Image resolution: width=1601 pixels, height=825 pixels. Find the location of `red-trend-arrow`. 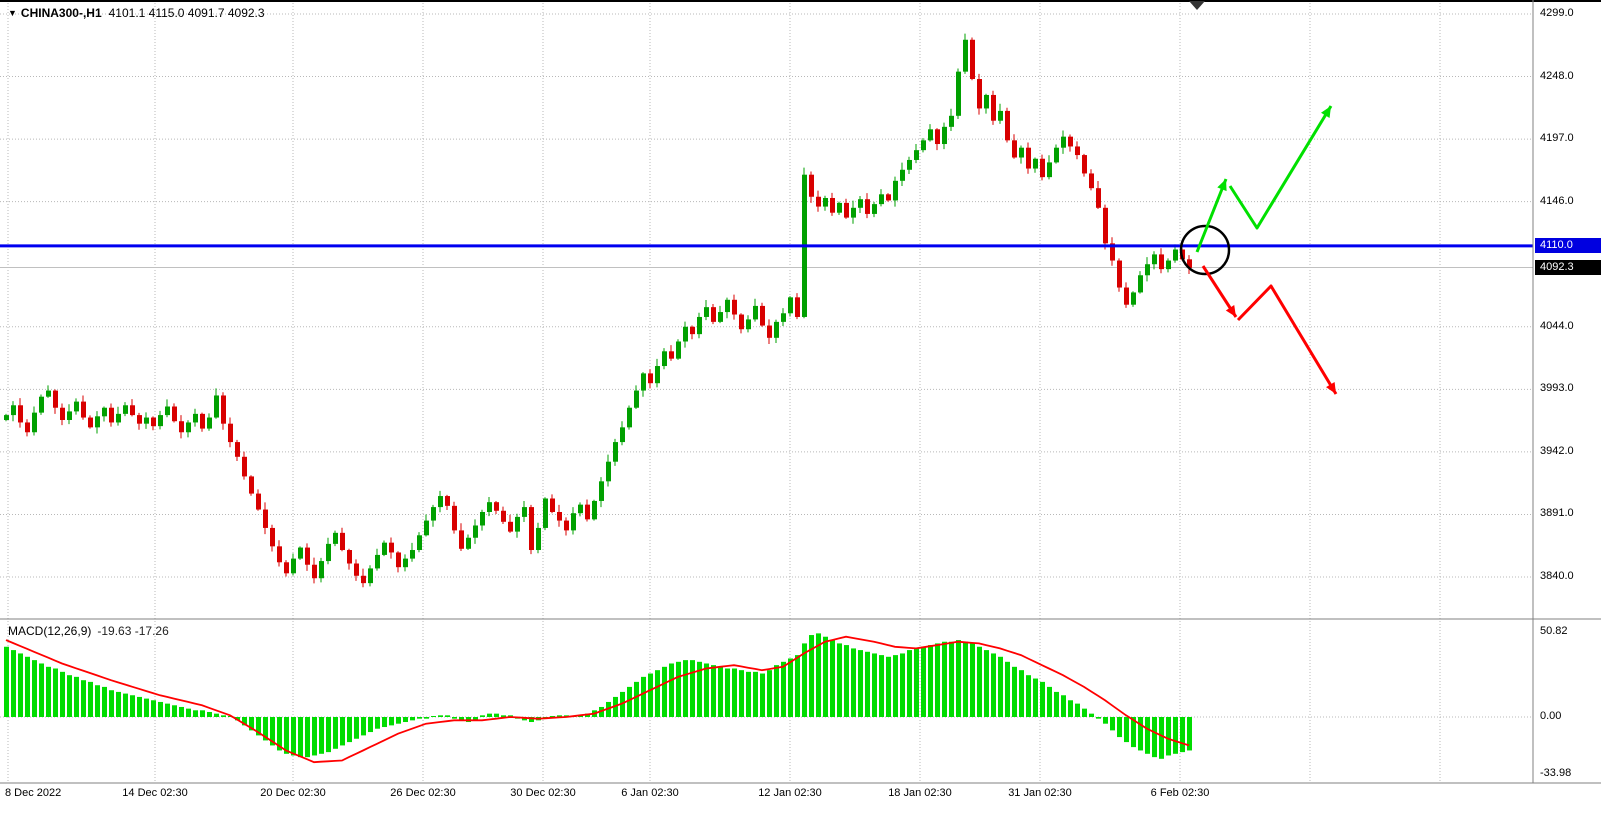

red-trend-arrow is located at coordinates (1287, 339).